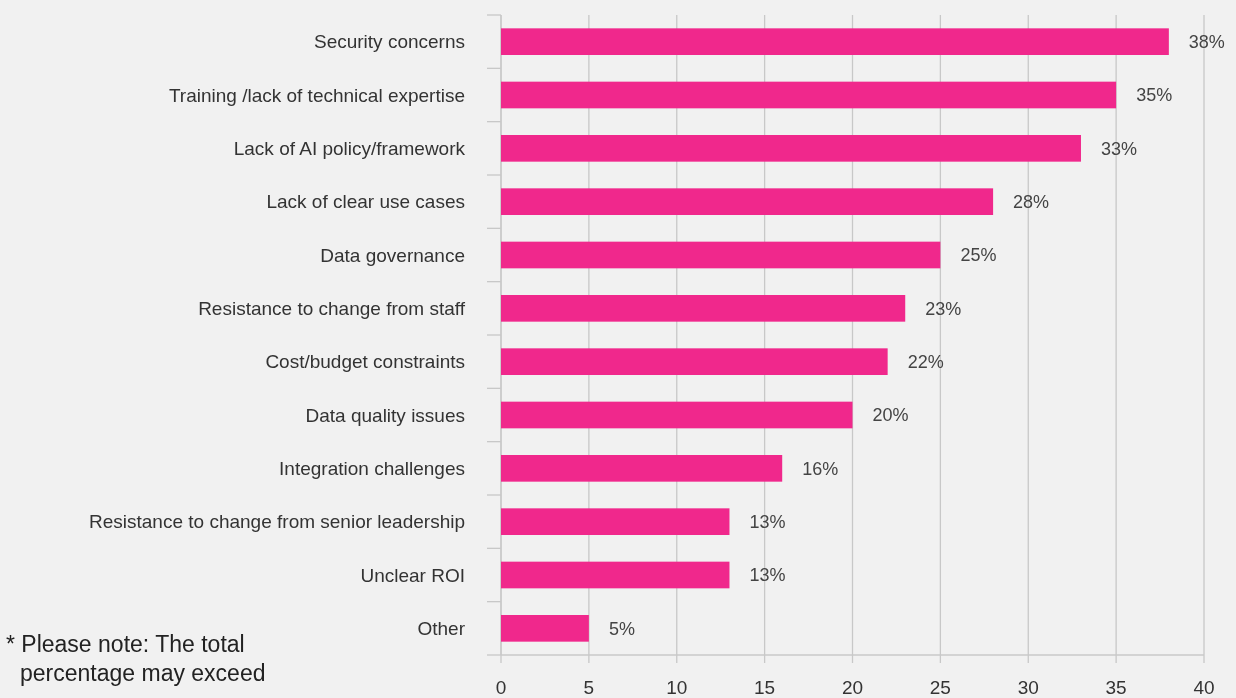 The height and width of the screenshot is (698, 1236). What do you see at coordinates (1028, 687) in the screenshot?
I see `x-tick-label: 30` at bounding box center [1028, 687].